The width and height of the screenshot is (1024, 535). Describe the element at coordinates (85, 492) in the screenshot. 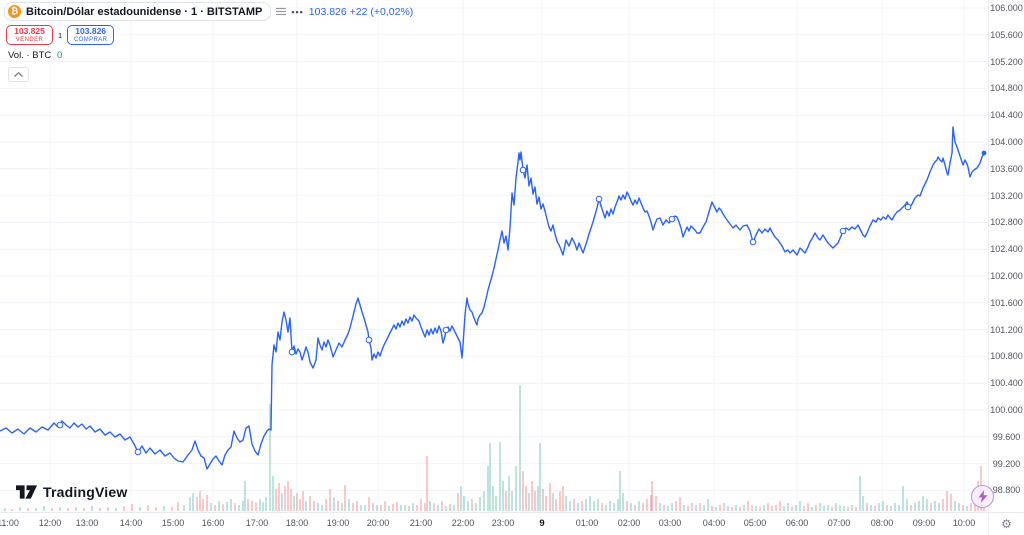

I see `tradingview-logo-text: TradingView` at that location.